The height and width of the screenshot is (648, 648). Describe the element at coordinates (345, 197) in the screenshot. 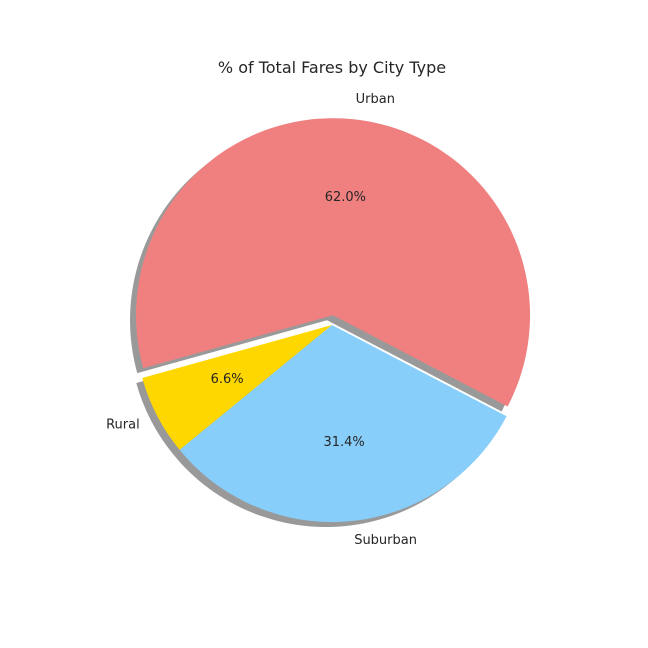

I see `slice-percent-urban: 62.0%` at that location.